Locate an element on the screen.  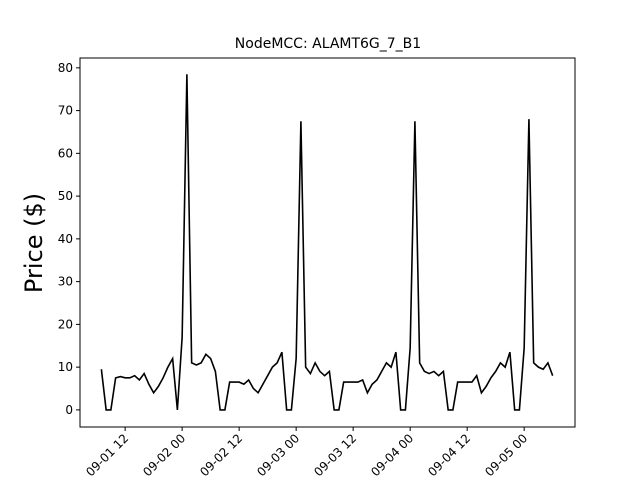
x-tick-label: 09-04 12 is located at coordinates (449, 455).